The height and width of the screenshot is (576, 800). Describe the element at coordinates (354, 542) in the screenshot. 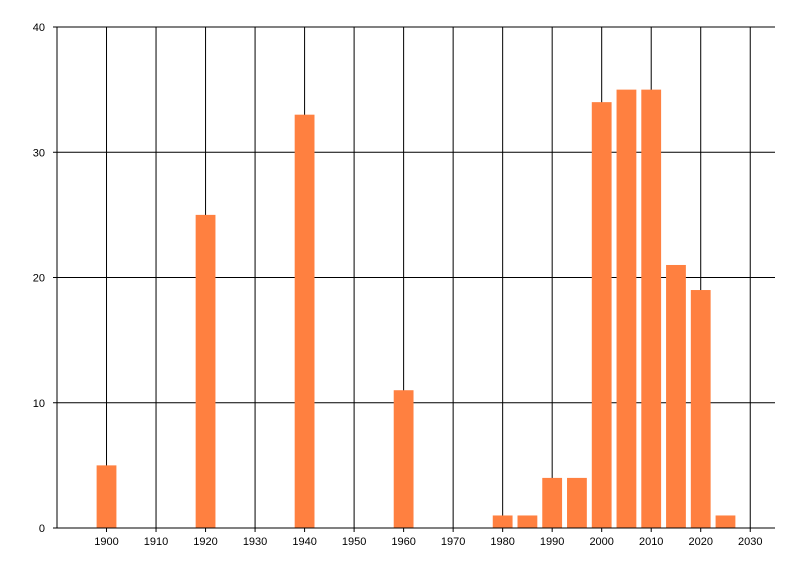

I see `x-tick-label: 1950` at that location.